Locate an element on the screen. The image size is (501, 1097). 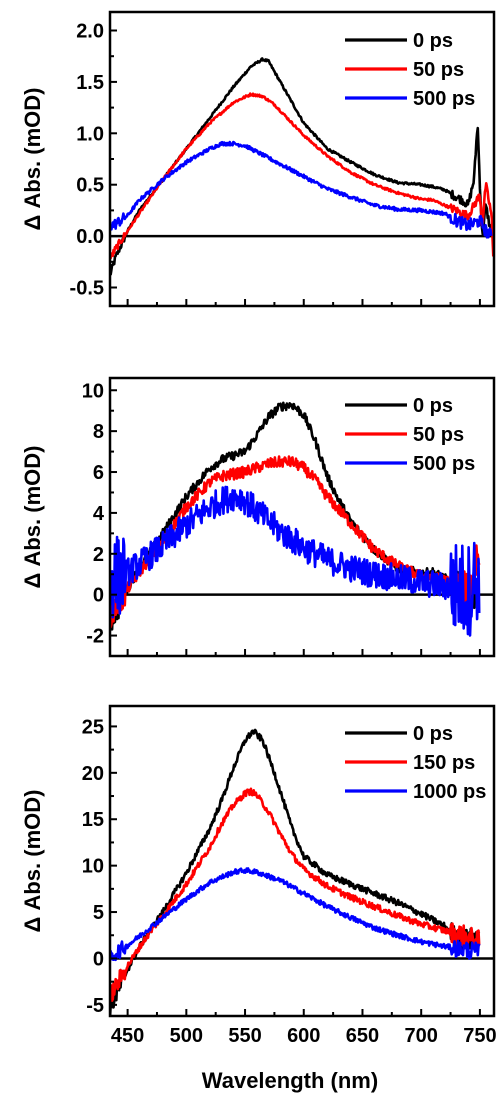
x-tick-label: 550 is located at coordinates (244, 1036).